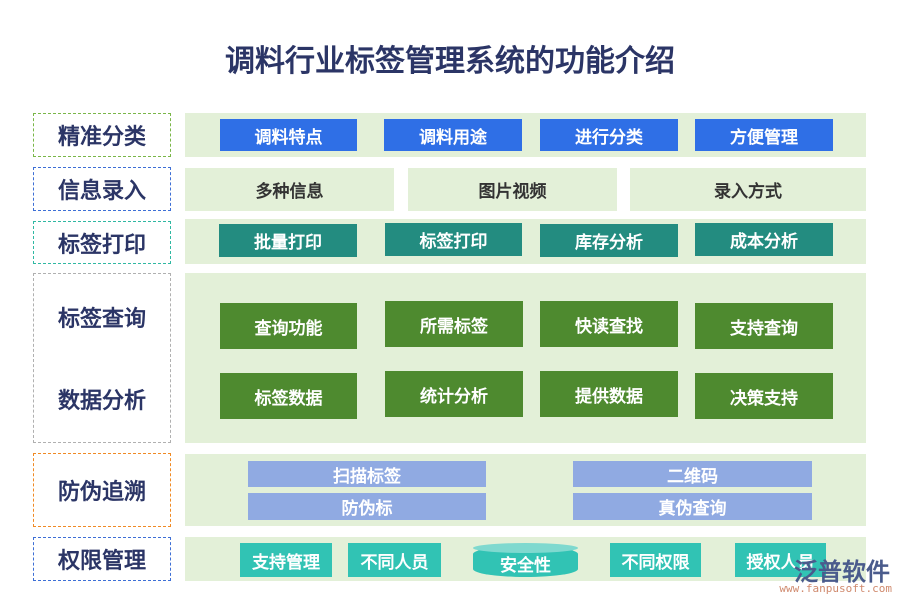 This screenshot has height=600, width=900. What do you see at coordinates (764, 326) in the screenshot?
I see `item-box: 支持查询` at bounding box center [764, 326].